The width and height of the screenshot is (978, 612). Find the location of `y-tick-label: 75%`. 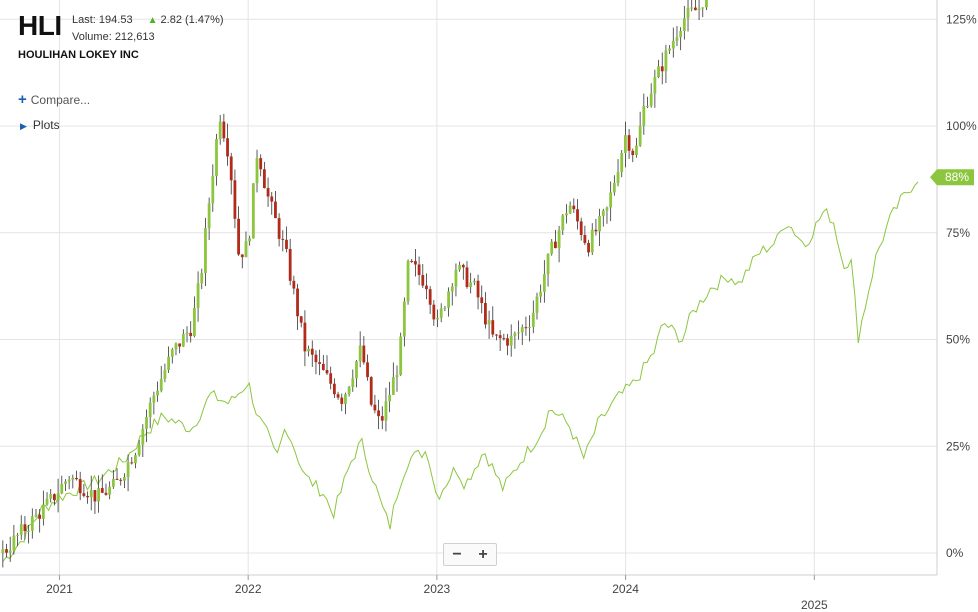

y-tick-label: 75% is located at coordinates (958, 233).